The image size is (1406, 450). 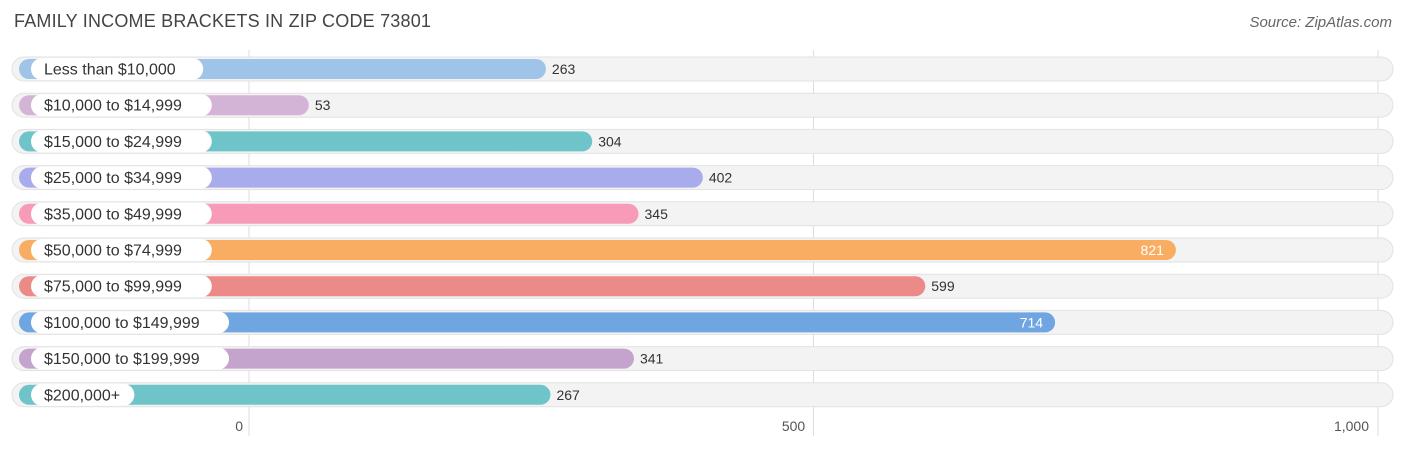 What do you see at coordinates (113, 106) in the screenshot?
I see `category-label: $10,000 to $14,999` at bounding box center [113, 106].